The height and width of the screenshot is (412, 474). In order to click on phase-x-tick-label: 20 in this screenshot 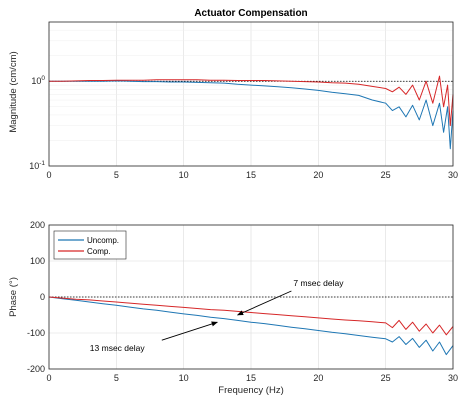, I will do `click(318, 378)`.